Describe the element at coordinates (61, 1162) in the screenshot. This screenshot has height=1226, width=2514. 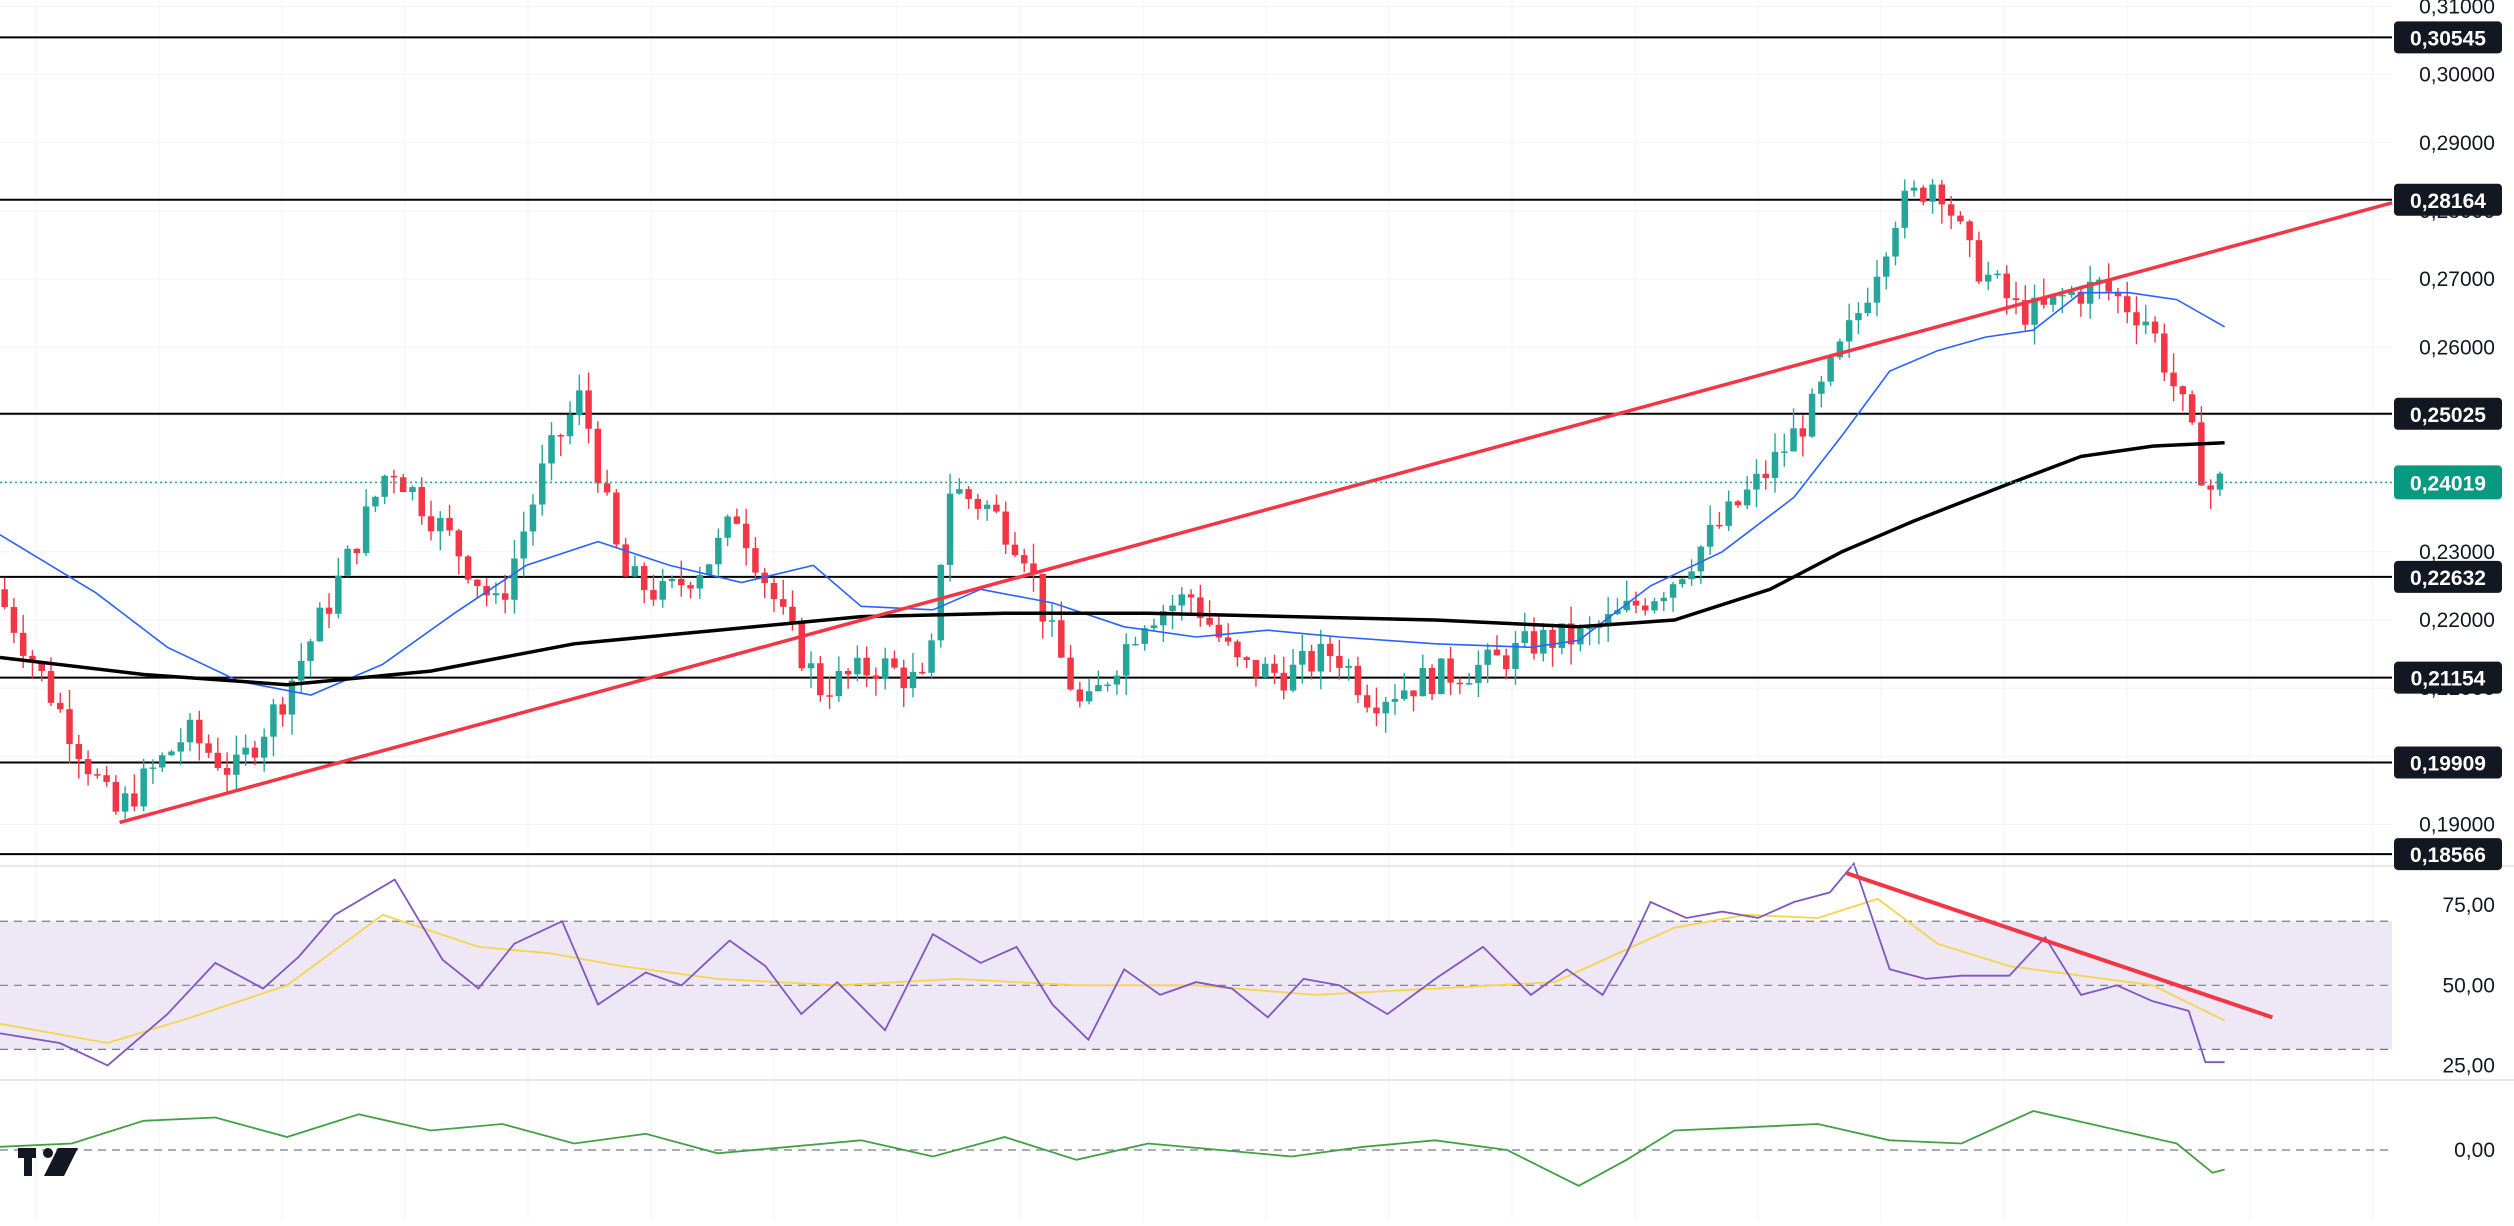
I see `logo-mark-slash` at that location.